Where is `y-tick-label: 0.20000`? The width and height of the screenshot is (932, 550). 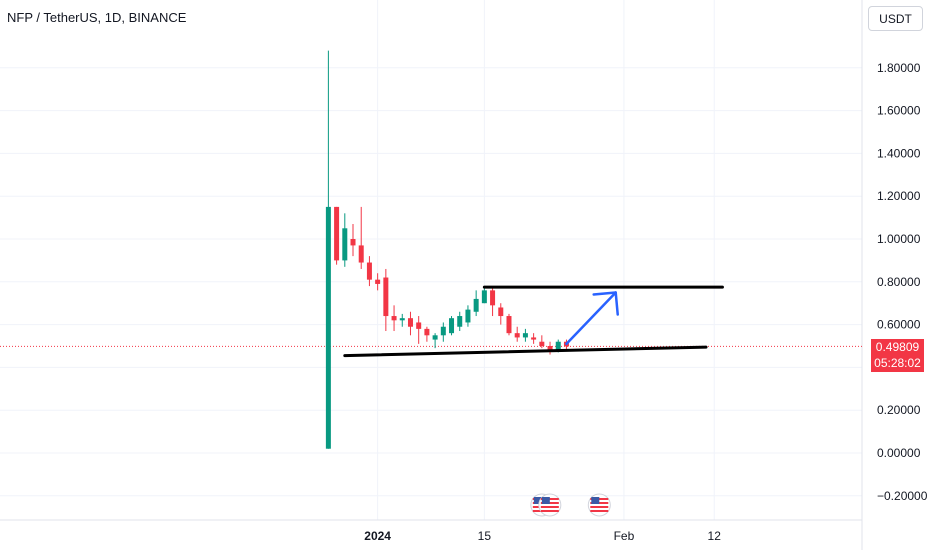 y-tick-label: 0.20000 is located at coordinates (899, 410).